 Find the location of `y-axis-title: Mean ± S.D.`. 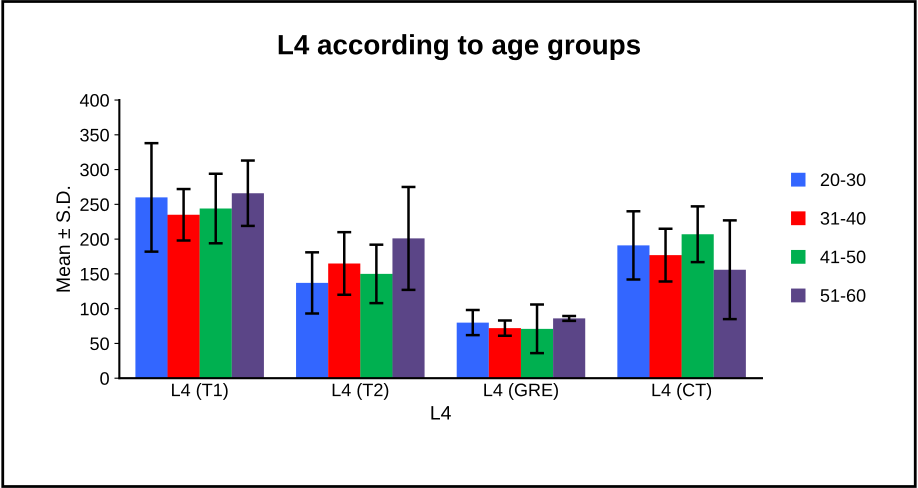

y-axis-title: Mean ± S.D. is located at coordinates (63, 239).